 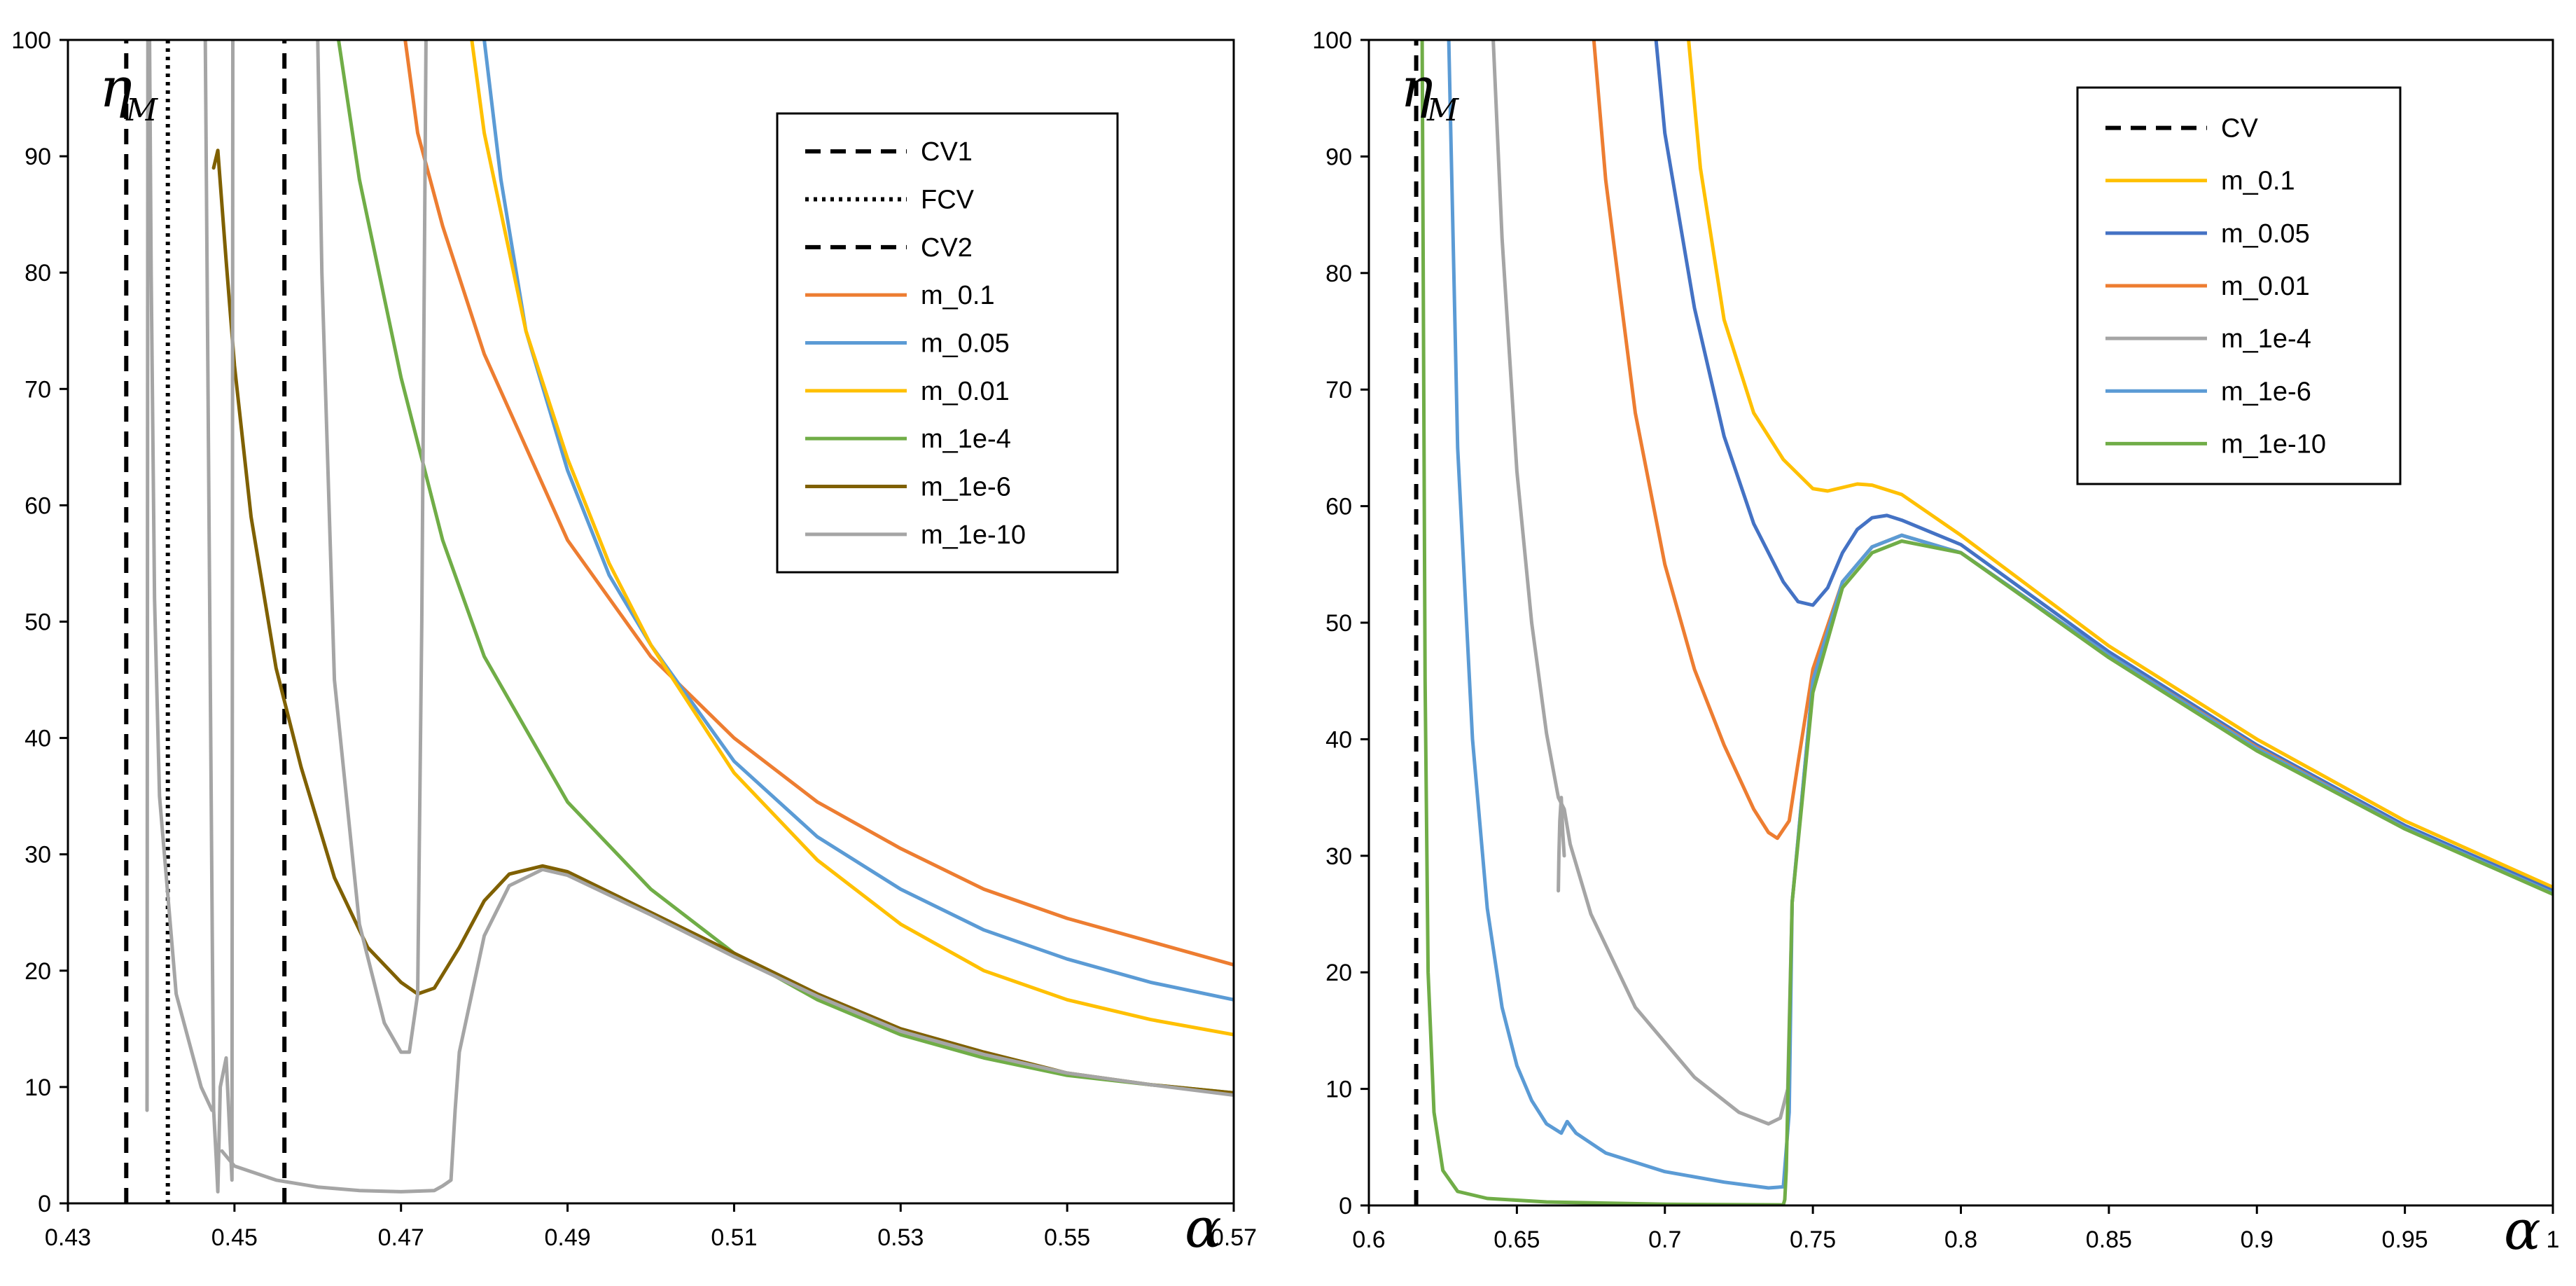 I want to click on x-tick-label: 0.9, so click(x=2257, y=1240).